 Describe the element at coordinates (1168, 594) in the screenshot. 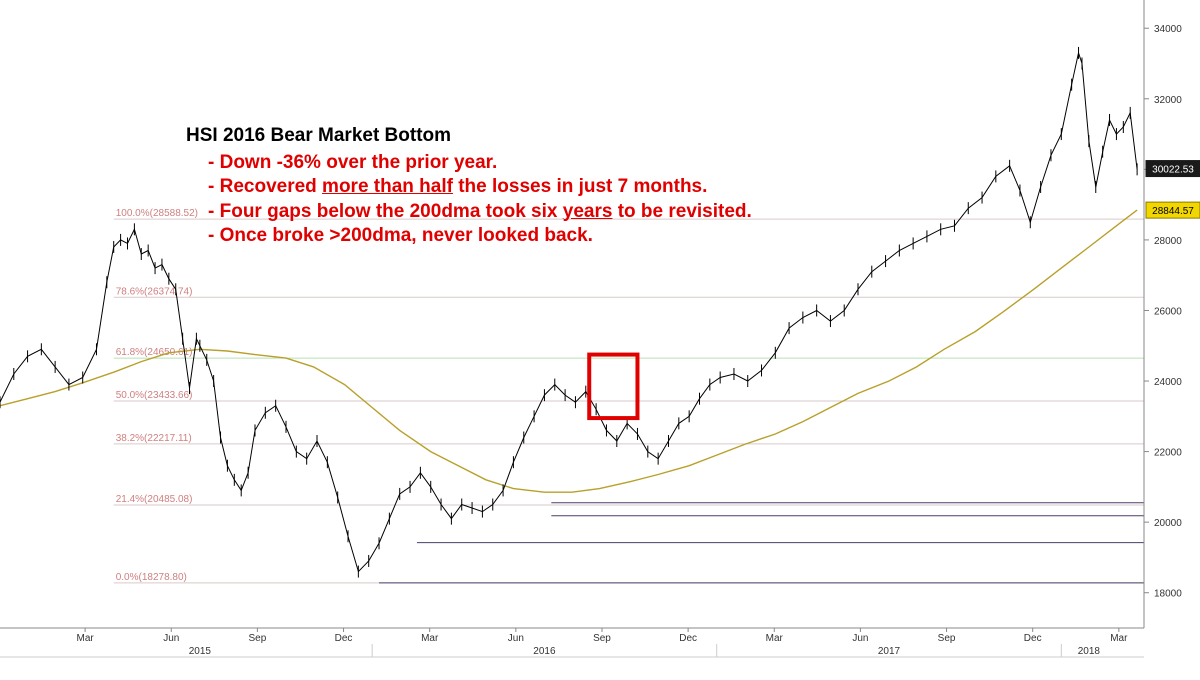

I see `y-tick-label: 18000` at that location.